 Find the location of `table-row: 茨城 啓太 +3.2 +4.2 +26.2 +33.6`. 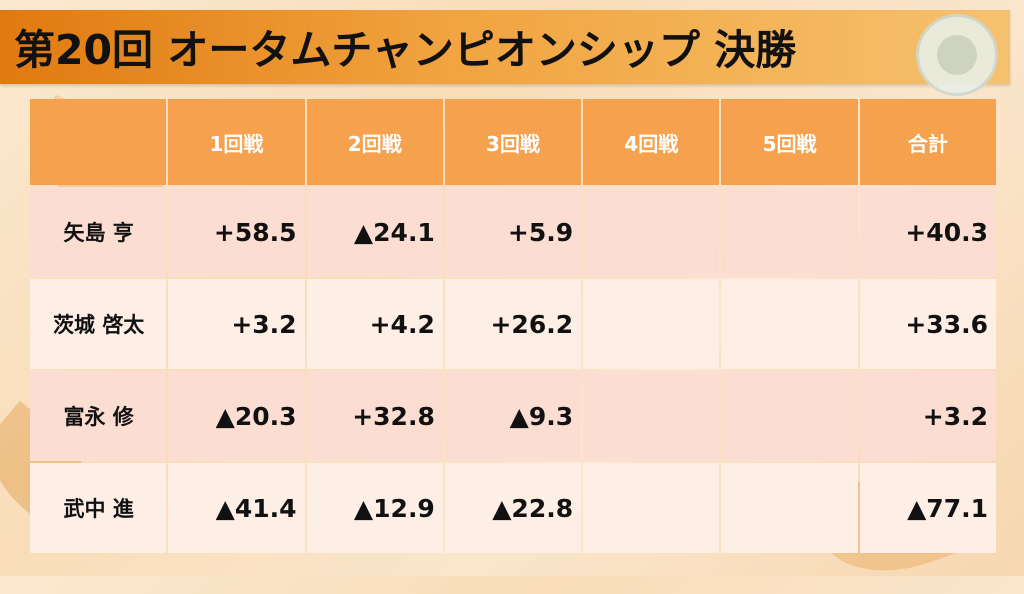

table-row: 茨城 啓太 +3.2 +4.2 +26.2 +33.6 is located at coordinates (513, 324).